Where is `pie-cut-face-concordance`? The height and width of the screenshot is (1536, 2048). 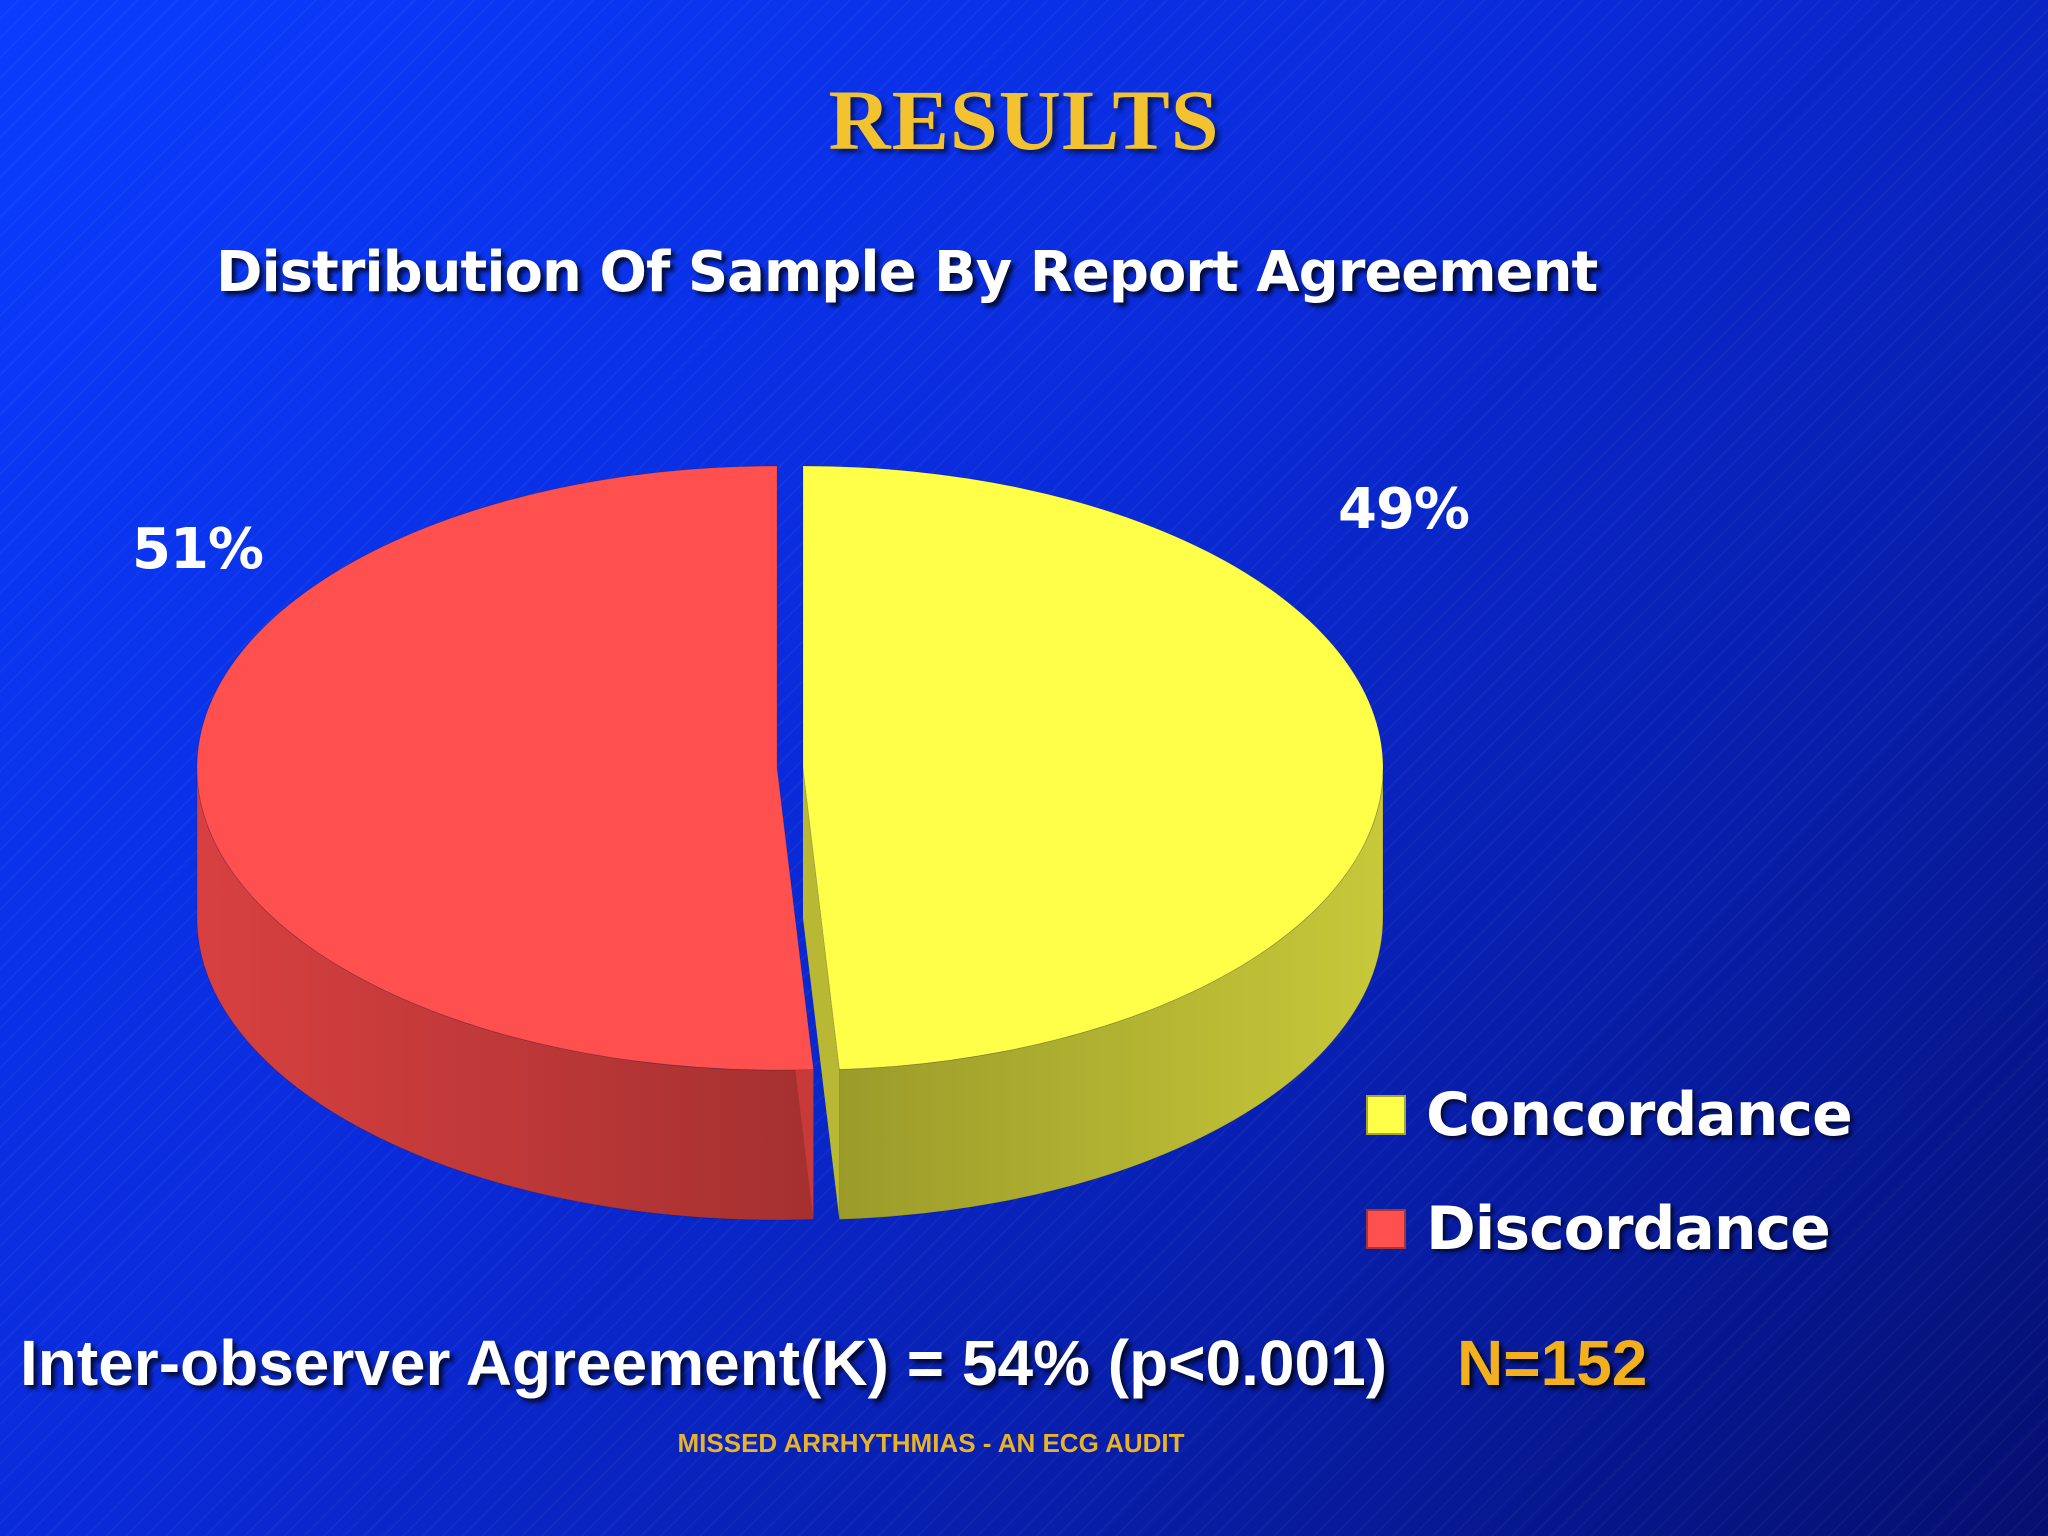 pie-cut-face-concordance is located at coordinates (821, 994).